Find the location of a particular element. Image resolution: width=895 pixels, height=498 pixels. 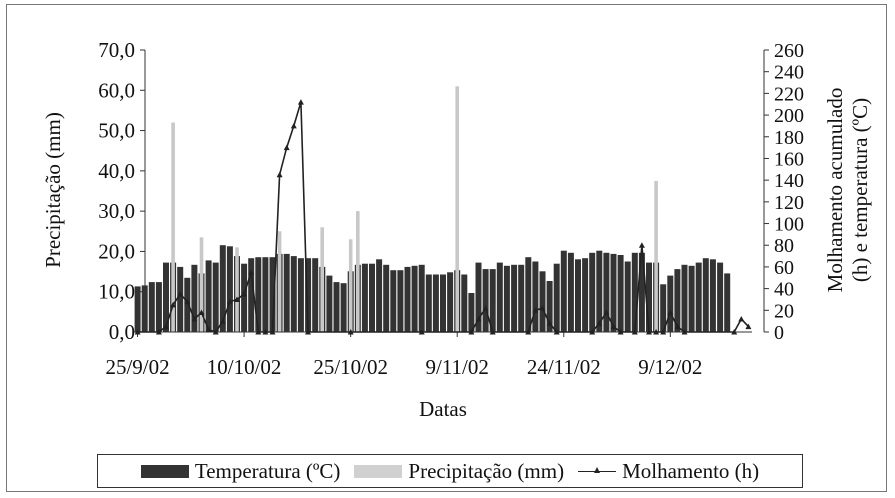

right-tick-label: 160 is located at coordinates (789, 159).